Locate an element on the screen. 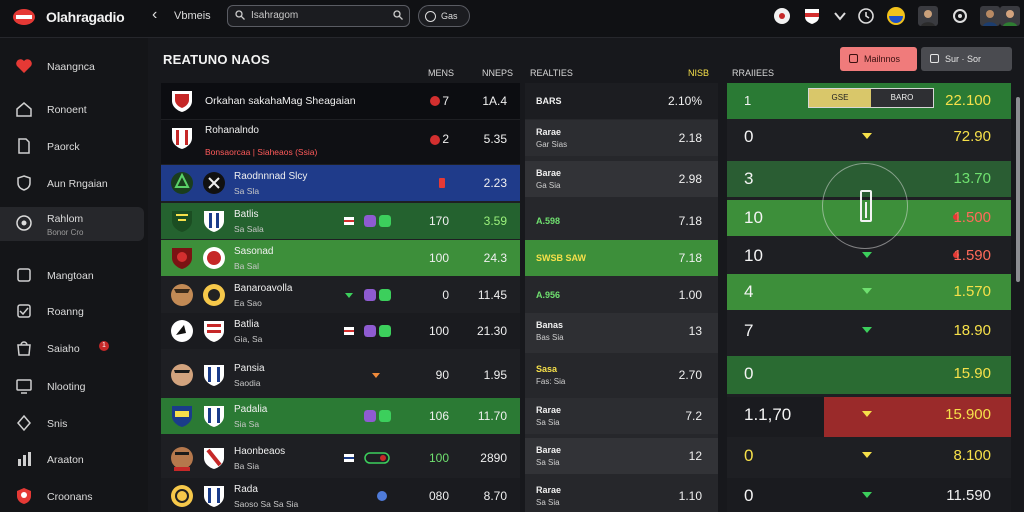 The image size is (1024, 512). avatar-secondary is located at coordinates (990, 16).